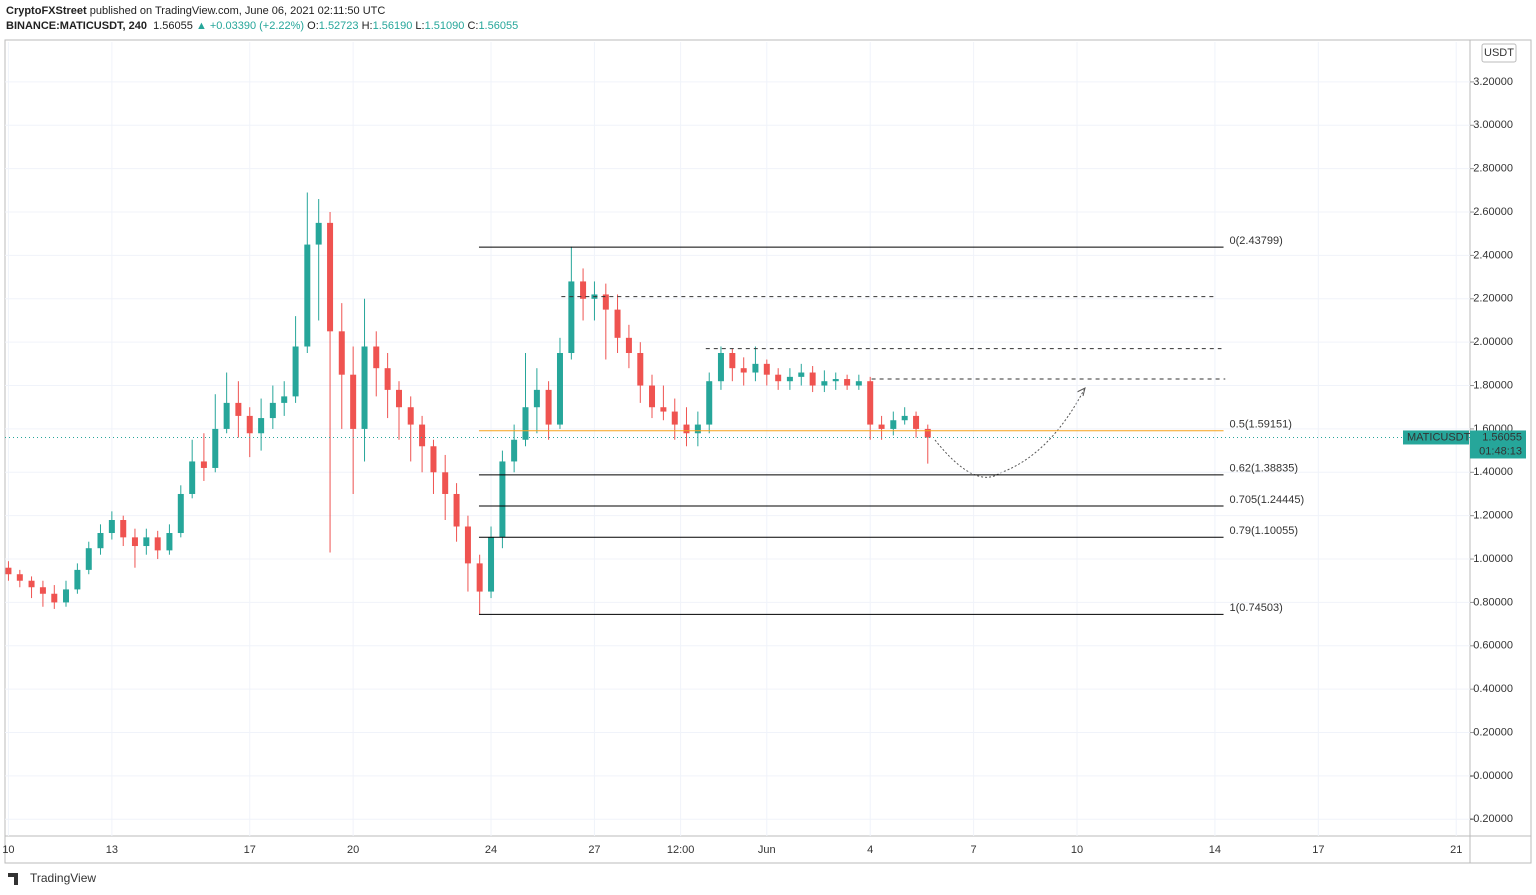 This screenshot has height=895, width=1536. What do you see at coordinates (974, 850) in the screenshot?
I see `x-tick-label: 7` at bounding box center [974, 850].